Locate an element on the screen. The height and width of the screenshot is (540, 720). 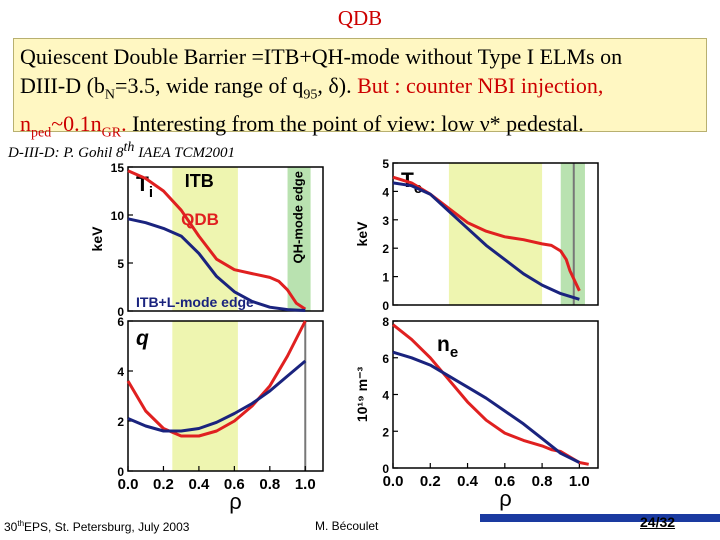
y-tick-label: 1 is located at coordinates (385, 278).